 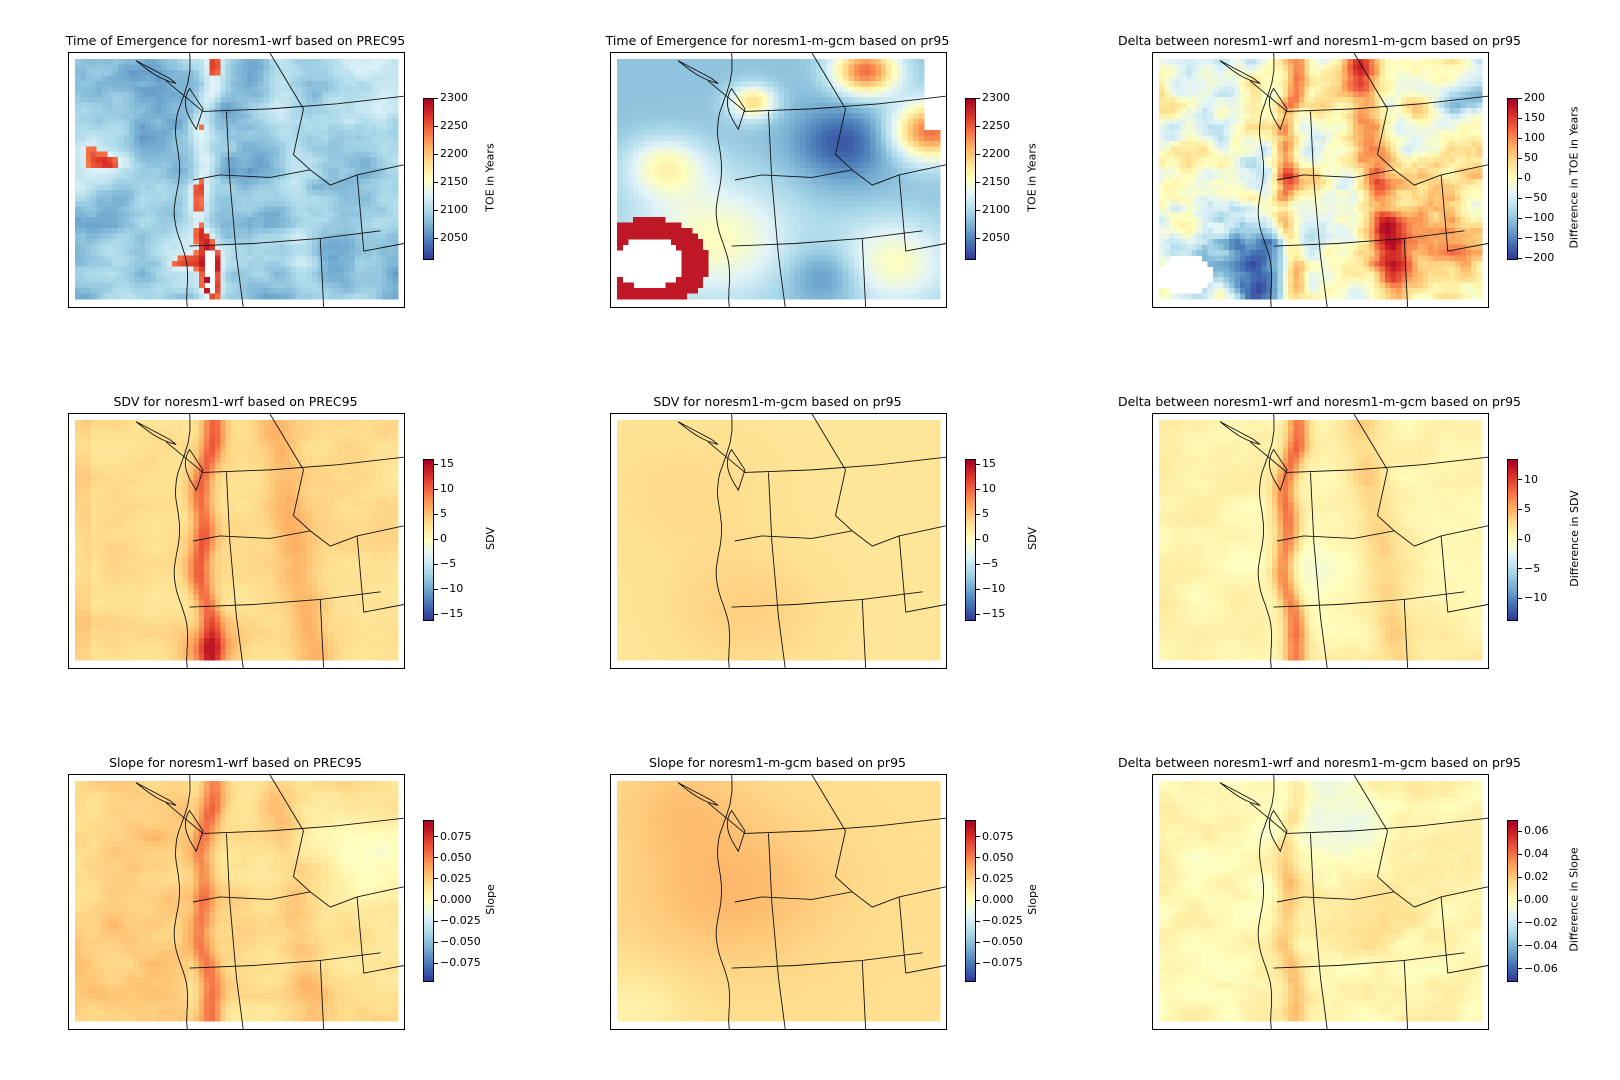 What do you see at coordinates (1574, 899) in the screenshot?
I see `colorbar-label: Difference in Slope` at bounding box center [1574, 899].